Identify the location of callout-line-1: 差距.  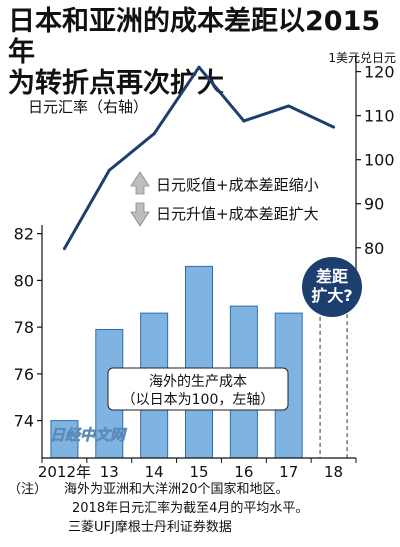
(332, 276).